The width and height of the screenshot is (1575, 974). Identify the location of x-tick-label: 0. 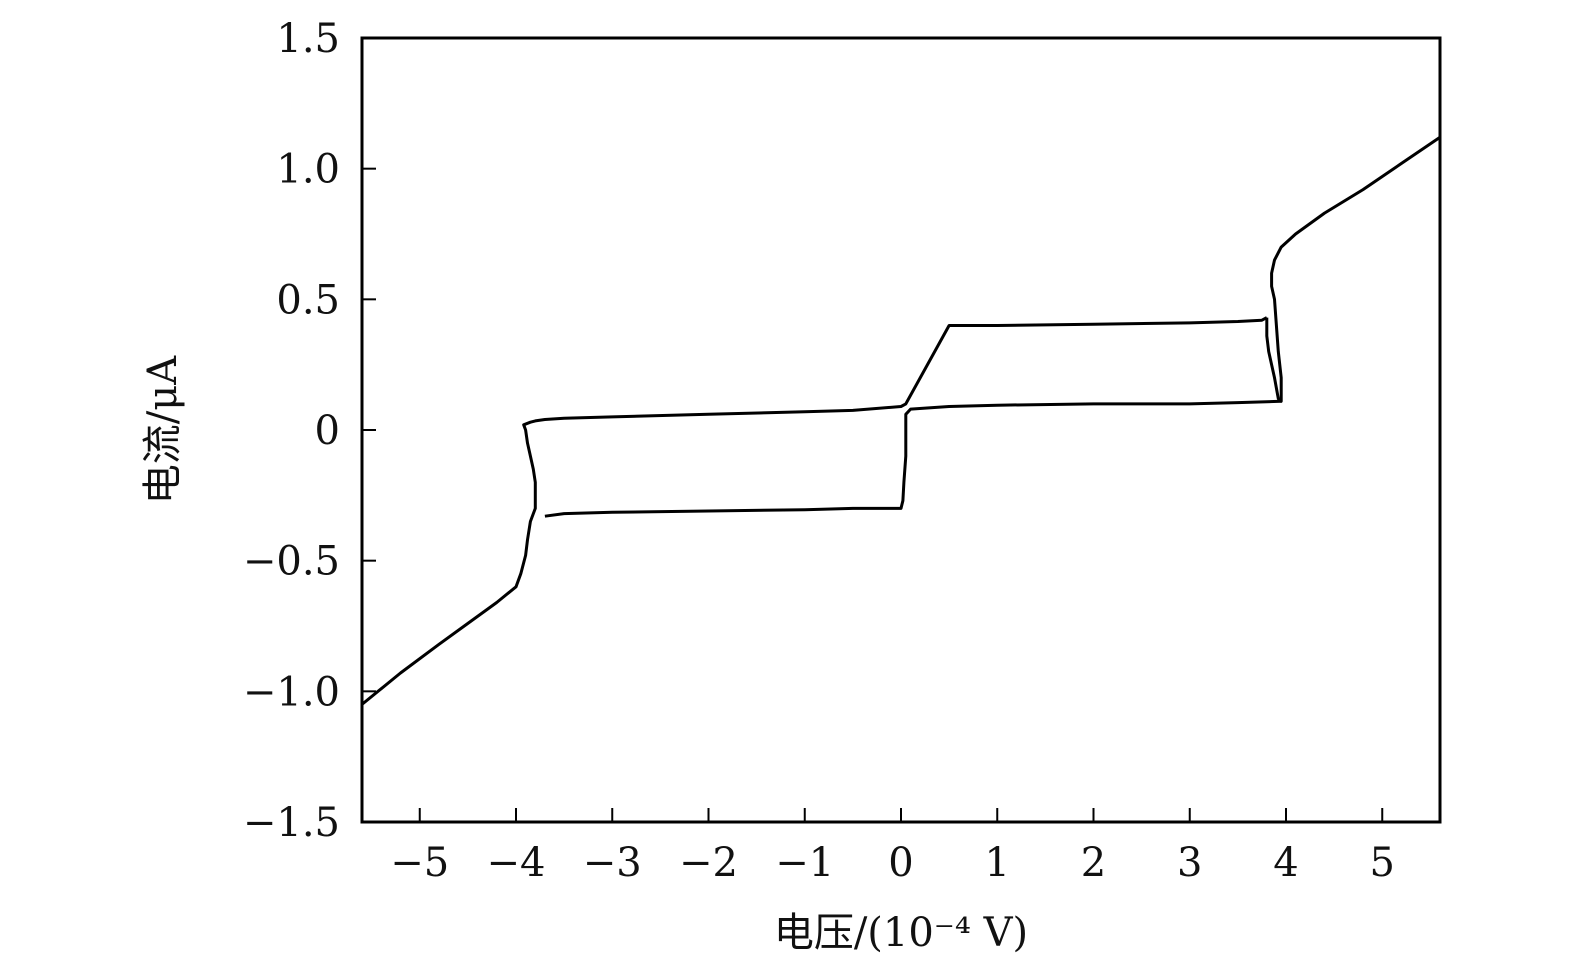
(900, 863).